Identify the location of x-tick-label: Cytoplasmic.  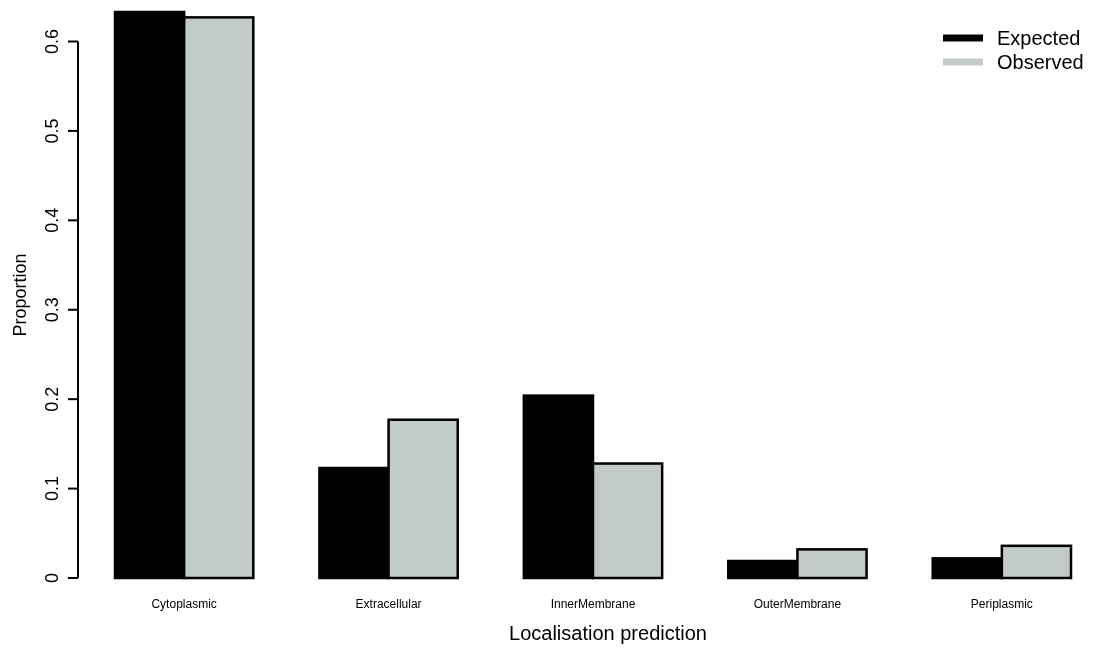
(184, 604).